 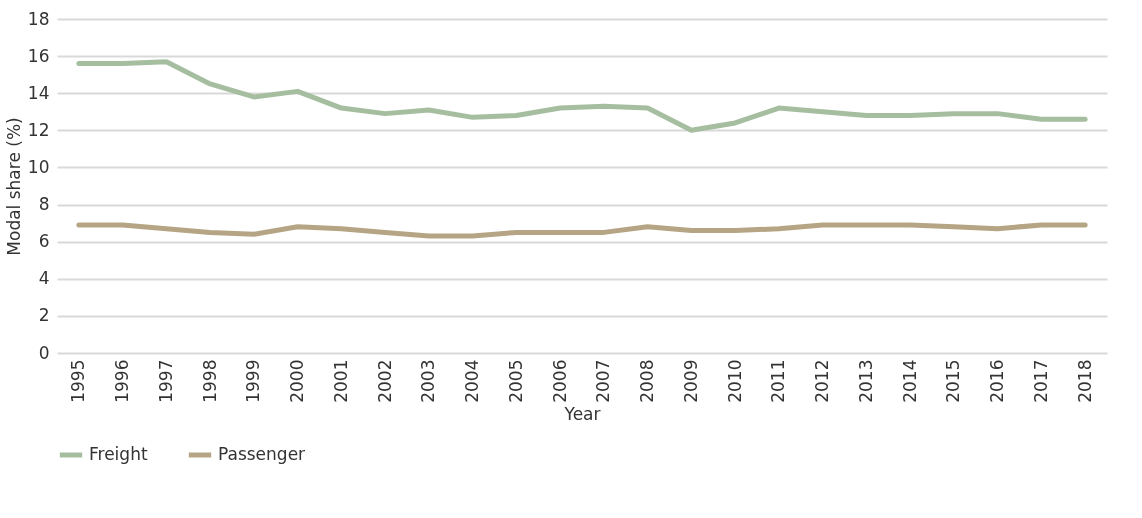 I want to click on x-tick-label: 1998, so click(x=209, y=381).